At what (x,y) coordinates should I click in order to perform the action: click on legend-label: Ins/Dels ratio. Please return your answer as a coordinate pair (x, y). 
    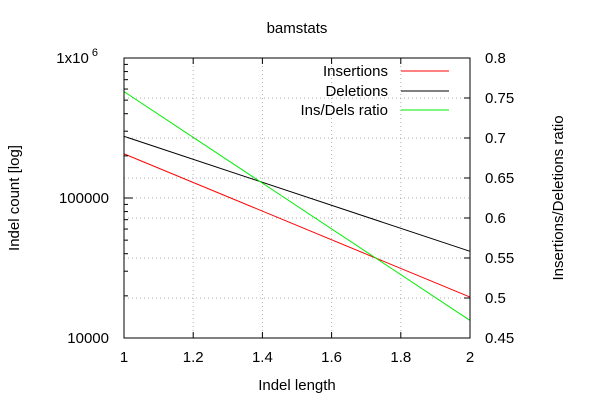
    Looking at the image, I should click on (344, 110).